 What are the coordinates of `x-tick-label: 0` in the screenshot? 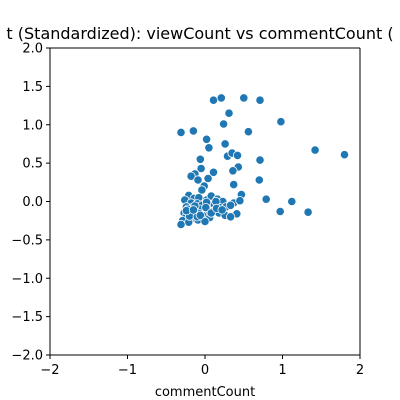 It's located at (205, 370).